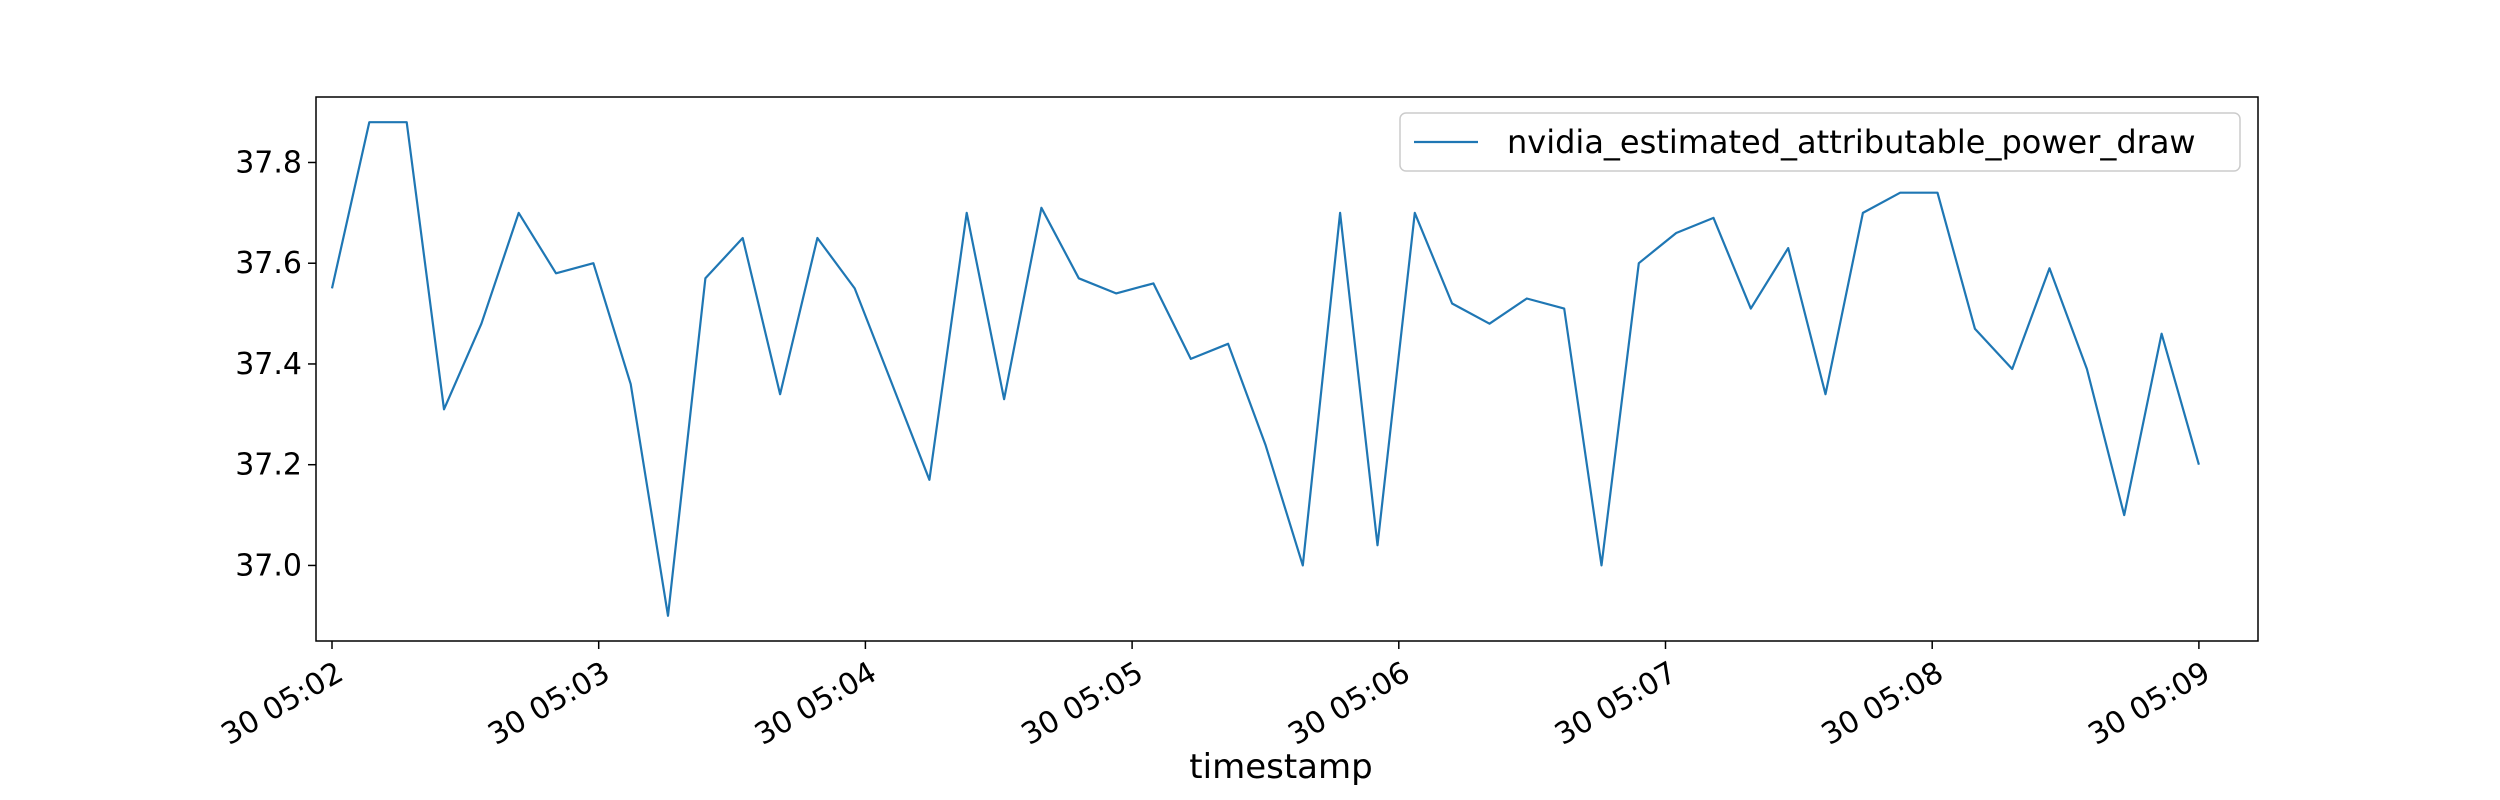  I want to click on legend-box, so click(1820, 142).